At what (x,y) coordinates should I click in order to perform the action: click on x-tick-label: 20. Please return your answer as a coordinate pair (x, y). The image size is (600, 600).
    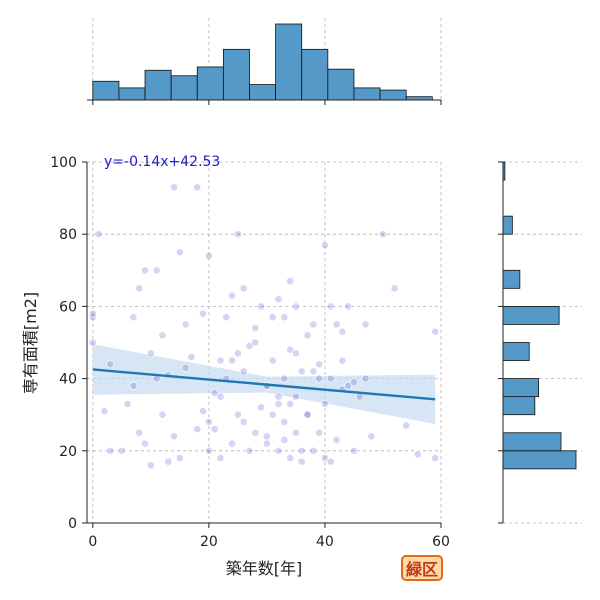
    Looking at the image, I should click on (209, 542).